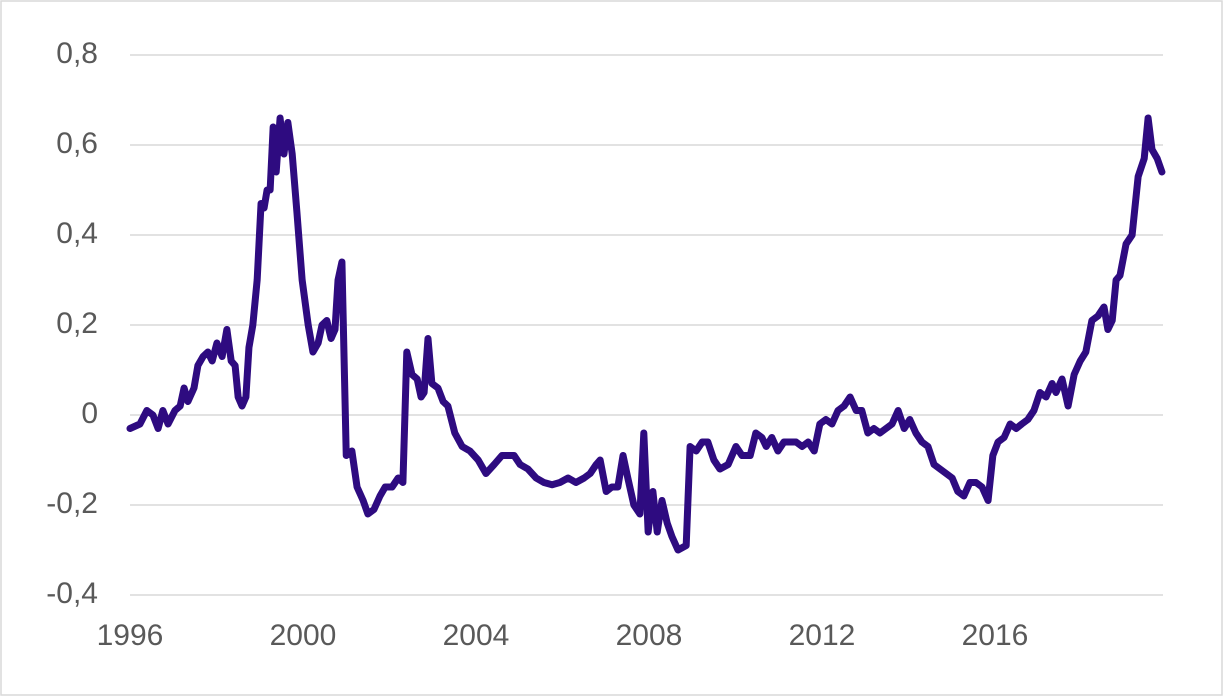 This screenshot has height=696, width=1223. I want to click on y-tick-label: 0,6, so click(77, 143).